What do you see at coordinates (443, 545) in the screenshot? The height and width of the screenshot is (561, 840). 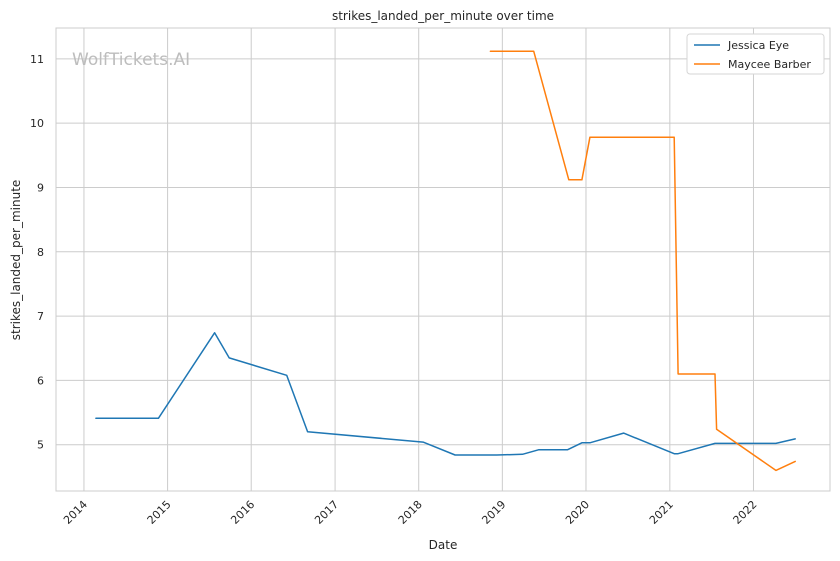 I see `x-axis-label: Date` at bounding box center [443, 545].